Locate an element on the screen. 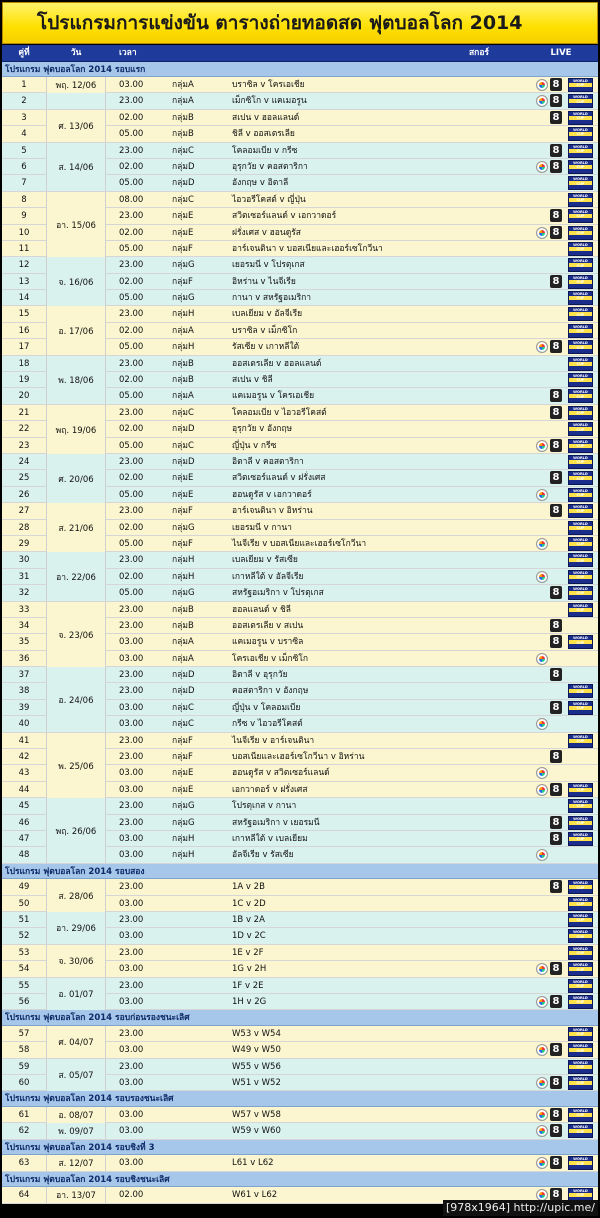  match-teams: สหรัฐอเมริกา v โปรตุเกส is located at coordinates (278, 593).